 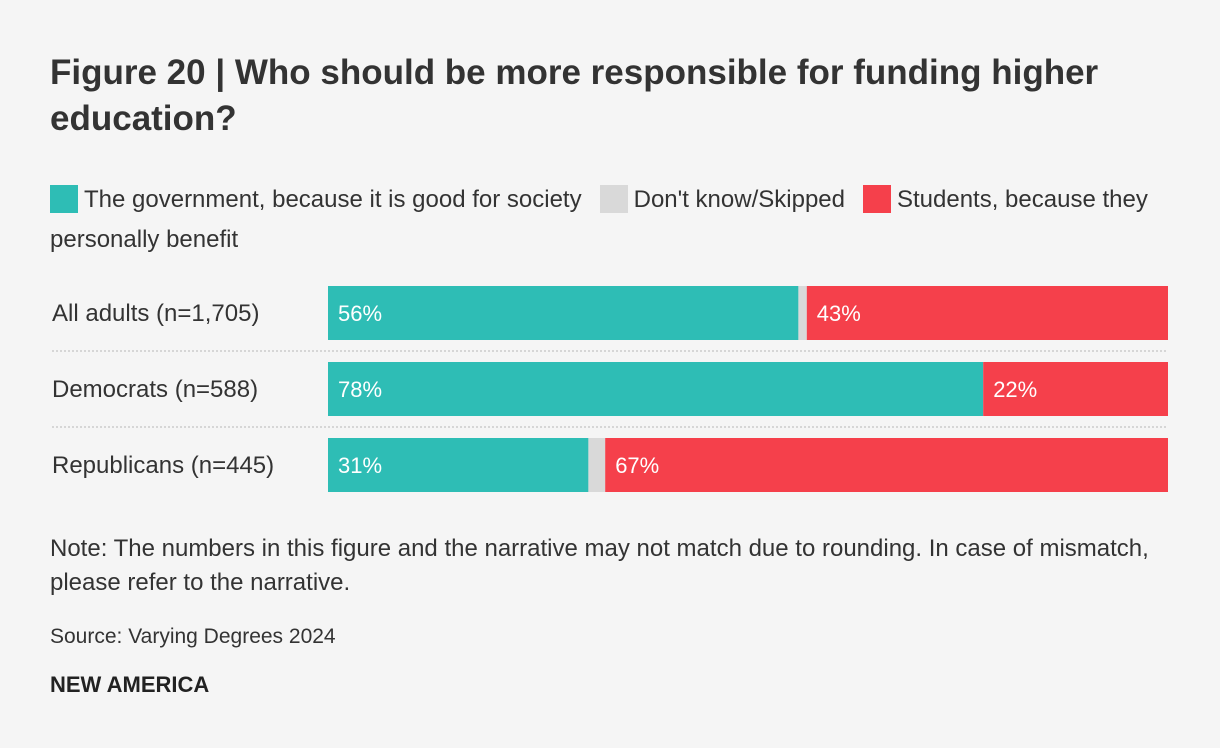 I want to click on bar-value-label: 78%, so click(x=360, y=389).